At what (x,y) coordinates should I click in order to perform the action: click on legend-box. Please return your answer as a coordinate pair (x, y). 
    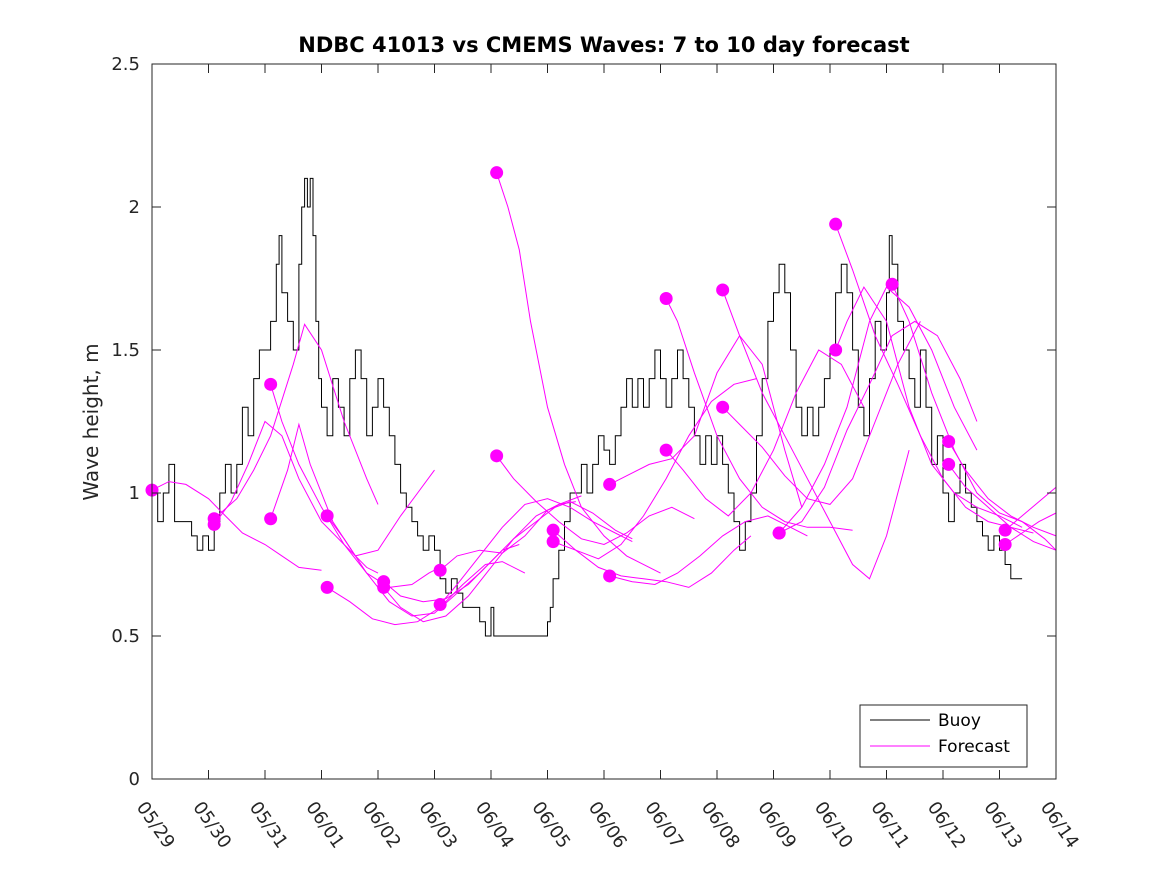
    Looking at the image, I should click on (943, 736).